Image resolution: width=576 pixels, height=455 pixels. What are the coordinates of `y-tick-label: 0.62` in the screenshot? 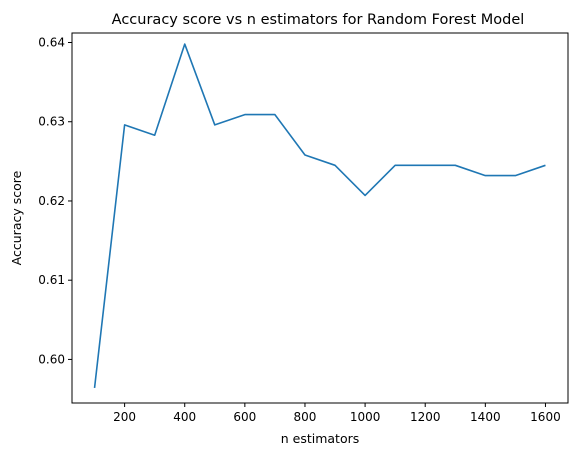 It's located at (51, 201).